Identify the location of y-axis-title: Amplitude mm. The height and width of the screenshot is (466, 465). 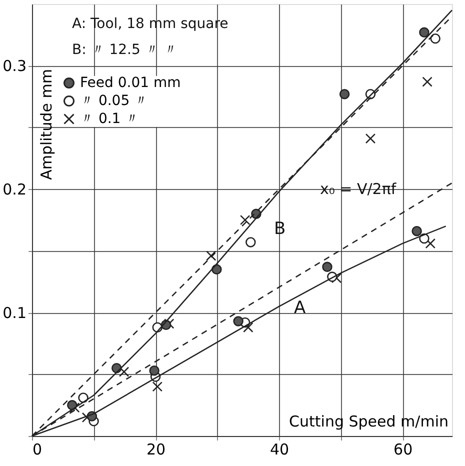
(47, 124).